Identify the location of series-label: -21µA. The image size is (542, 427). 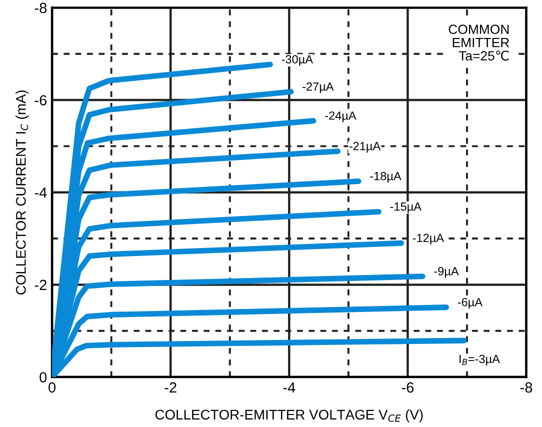
(365, 147).